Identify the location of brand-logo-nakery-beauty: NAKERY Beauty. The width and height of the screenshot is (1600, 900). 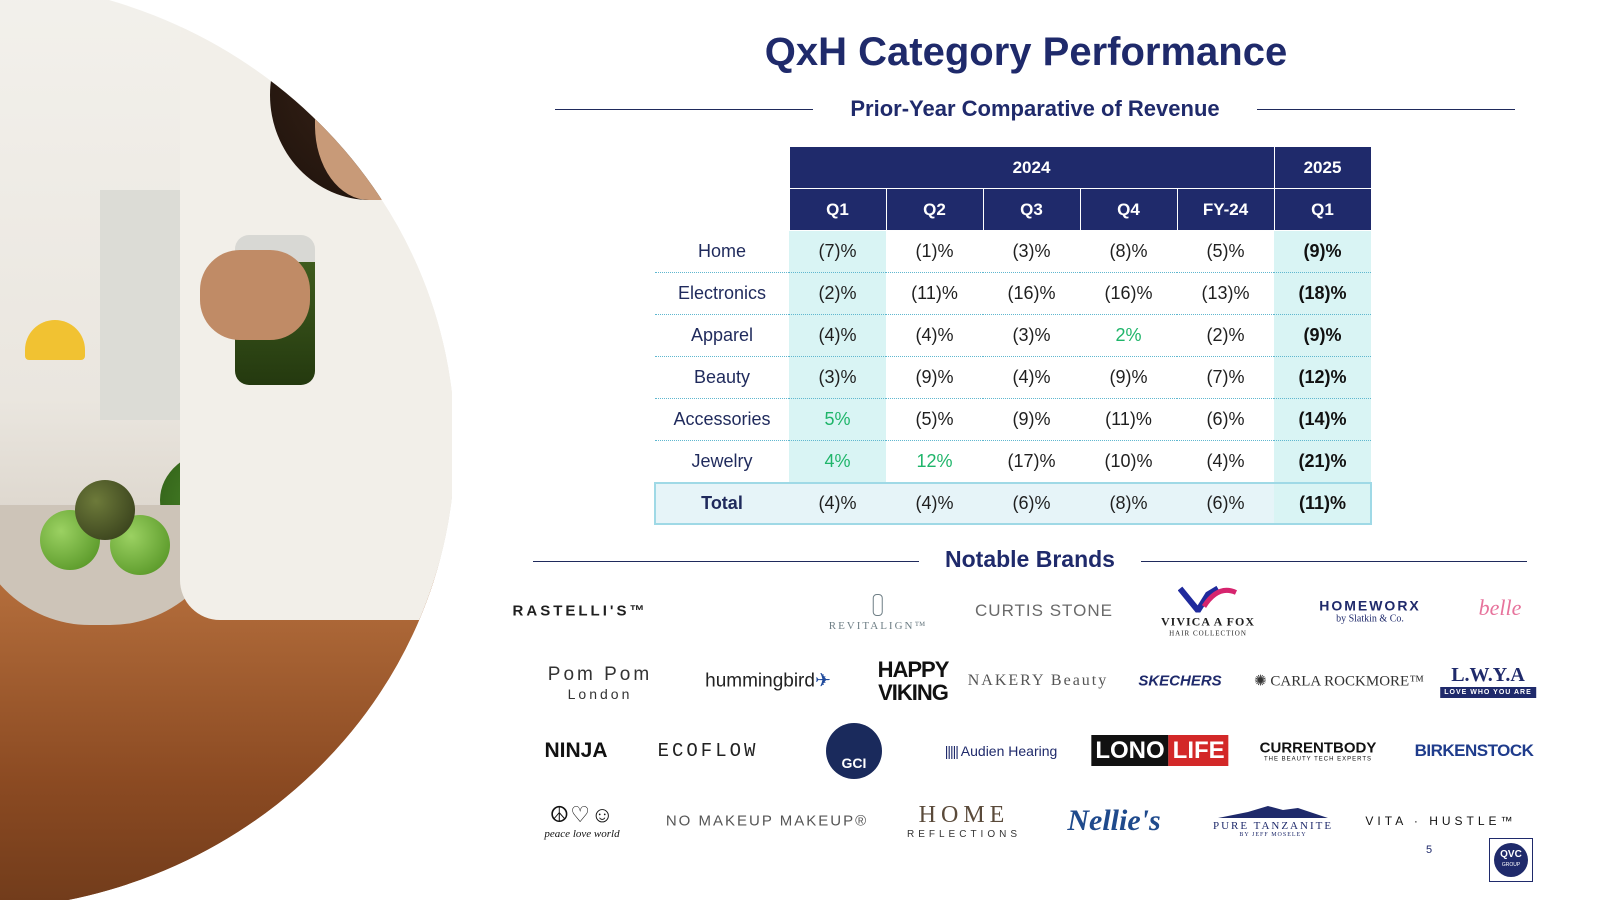
(1038, 680).